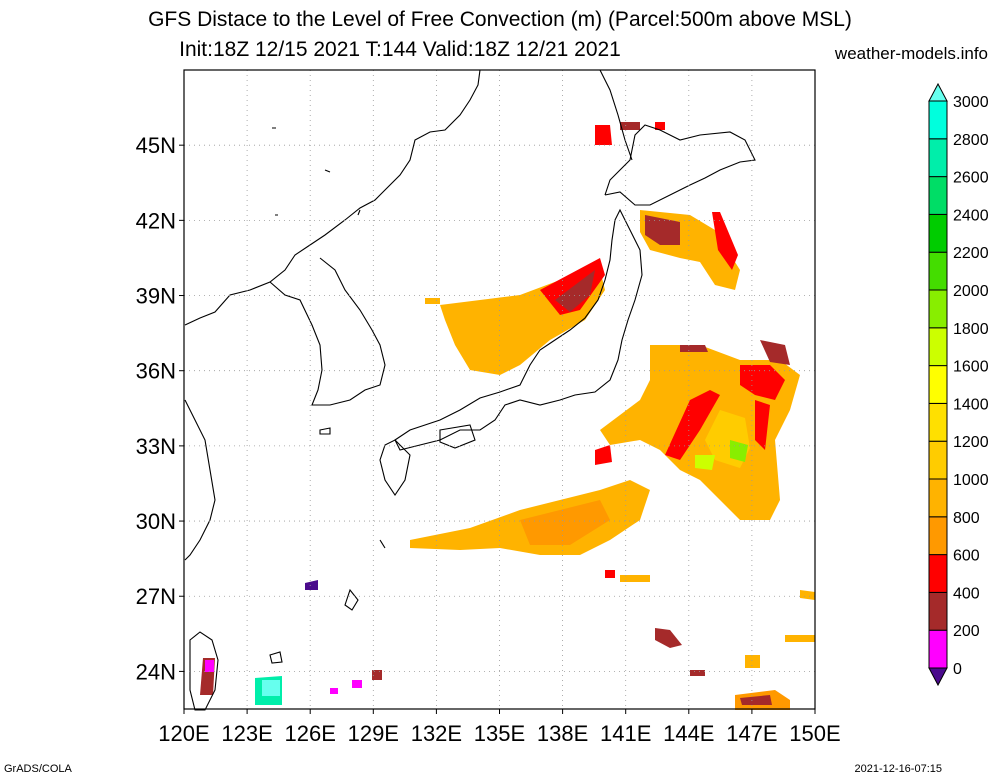 The width and height of the screenshot is (1000, 779). What do you see at coordinates (814, 733) in the screenshot?
I see `lon-tick-label: 150E` at bounding box center [814, 733].